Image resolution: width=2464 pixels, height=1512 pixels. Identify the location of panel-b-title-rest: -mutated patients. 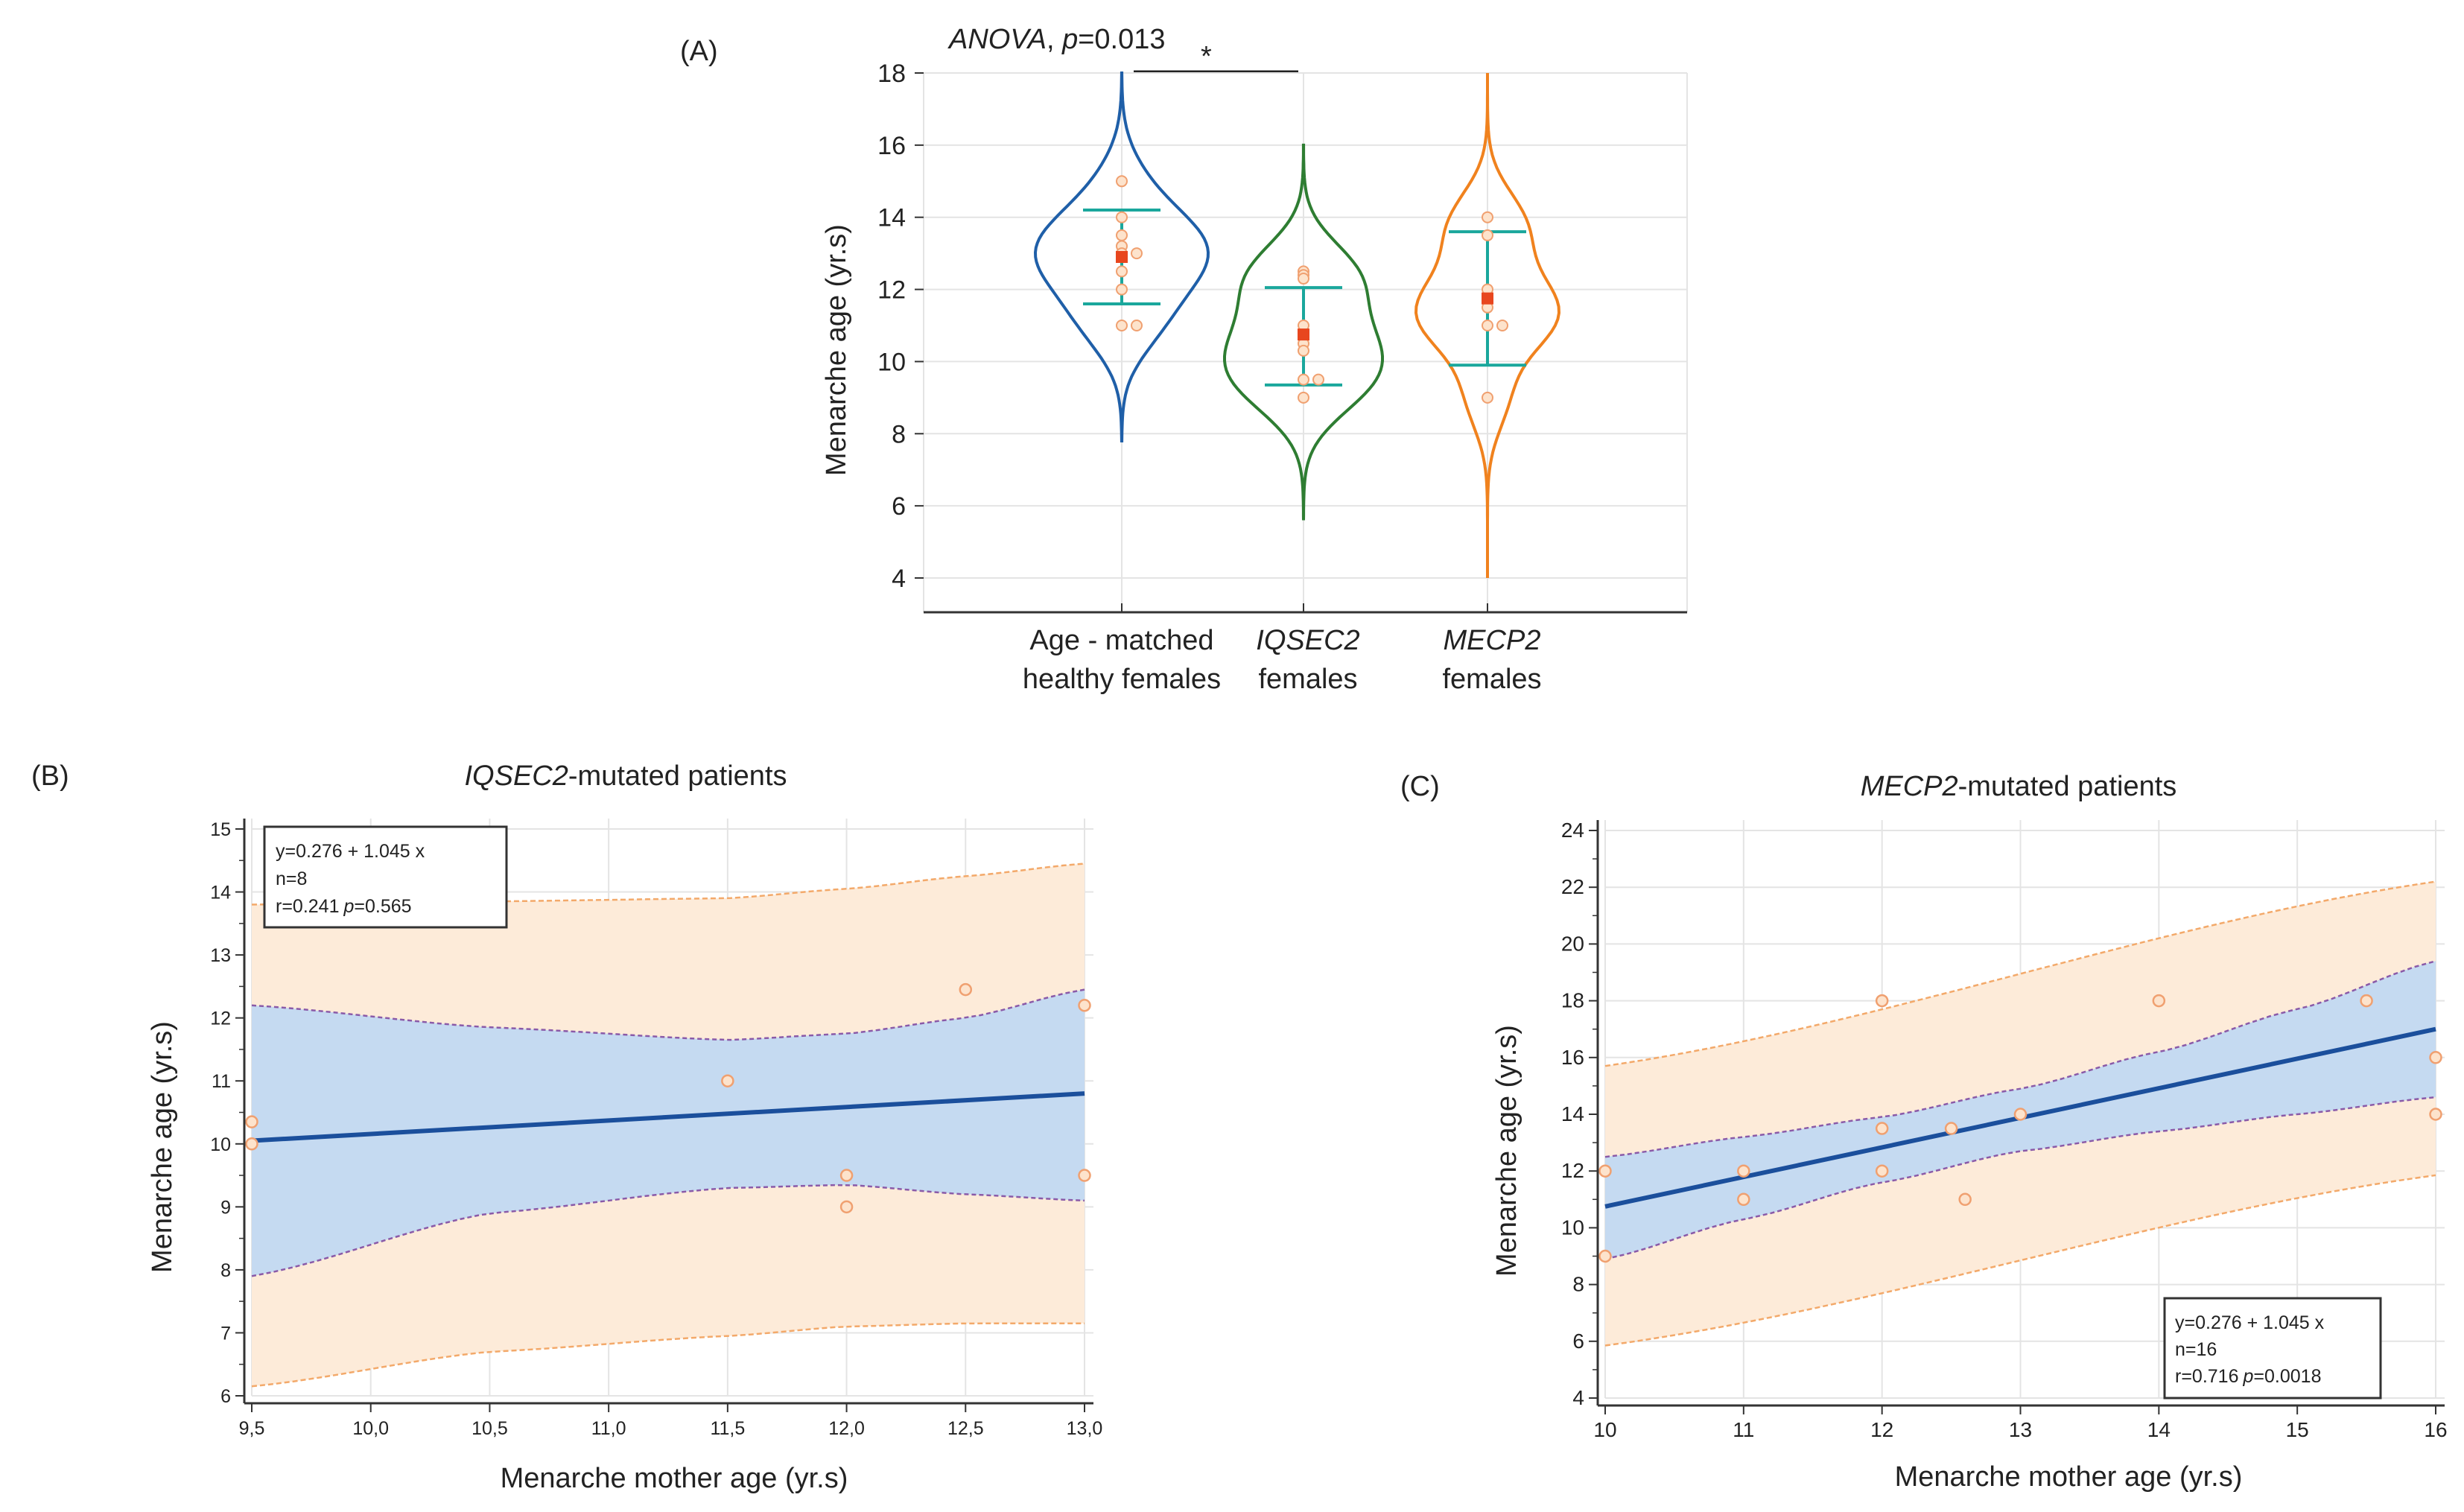
(677, 776).